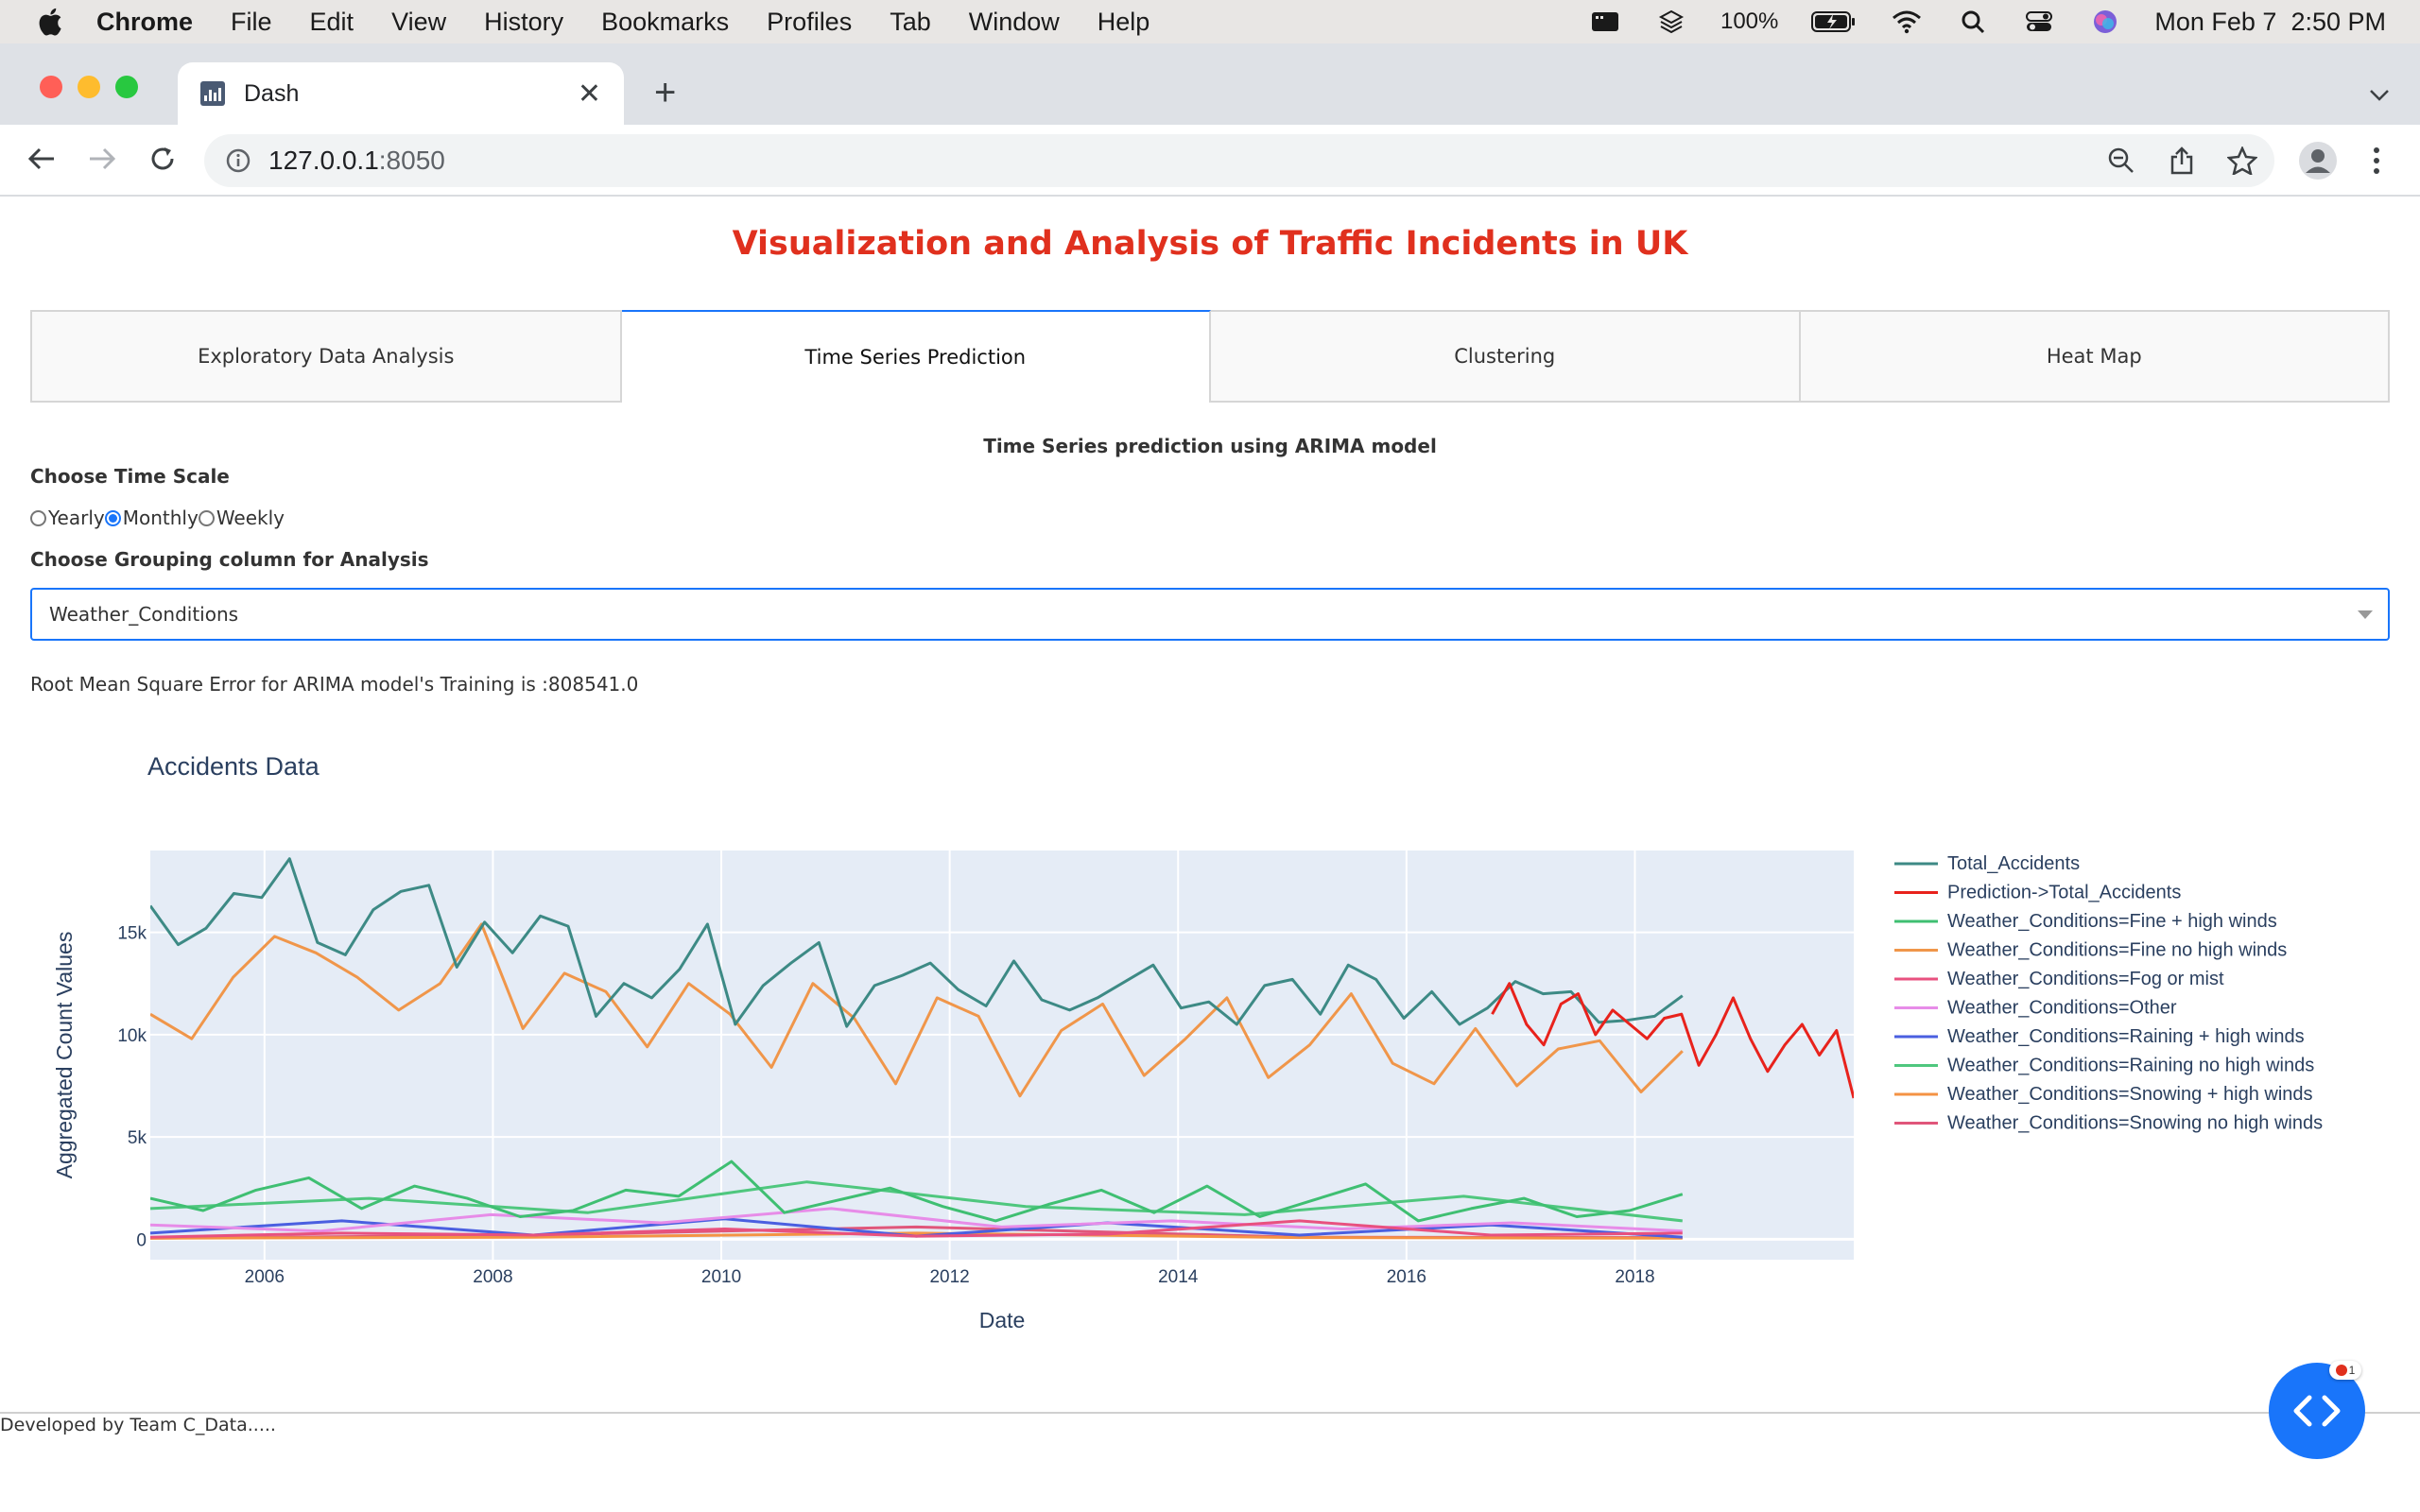 This screenshot has width=2420, height=1512. What do you see at coordinates (2039, 22) in the screenshot?
I see `control-center-icon` at bounding box center [2039, 22].